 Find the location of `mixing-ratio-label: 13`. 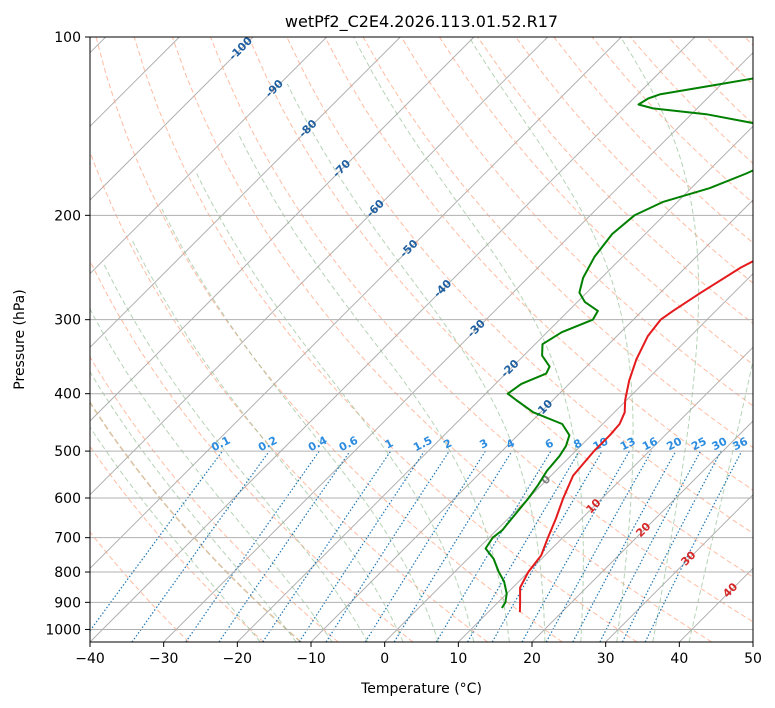

mixing-ratio-label: 13 is located at coordinates (628, 444).